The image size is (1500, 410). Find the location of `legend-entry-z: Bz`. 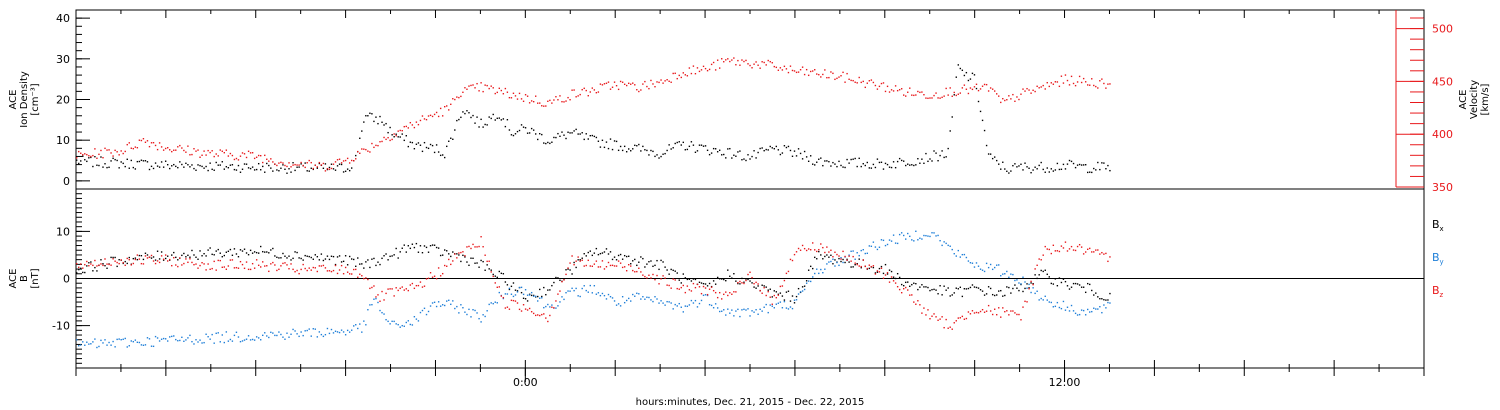

legend-entry-z: Bz is located at coordinates (1438, 291).